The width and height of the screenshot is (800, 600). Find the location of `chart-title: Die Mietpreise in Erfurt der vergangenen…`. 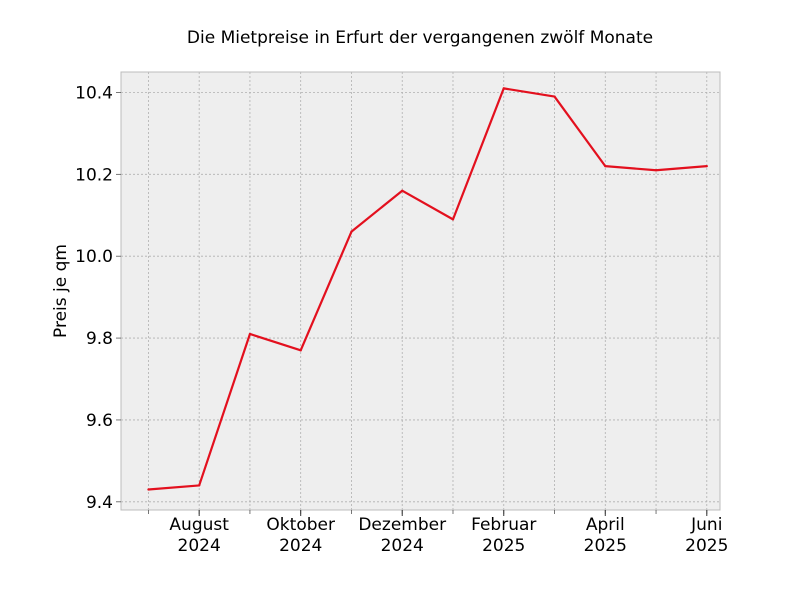

chart-title: Die Mietpreise in Erfurt der vergangenen… is located at coordinates (420, 38).